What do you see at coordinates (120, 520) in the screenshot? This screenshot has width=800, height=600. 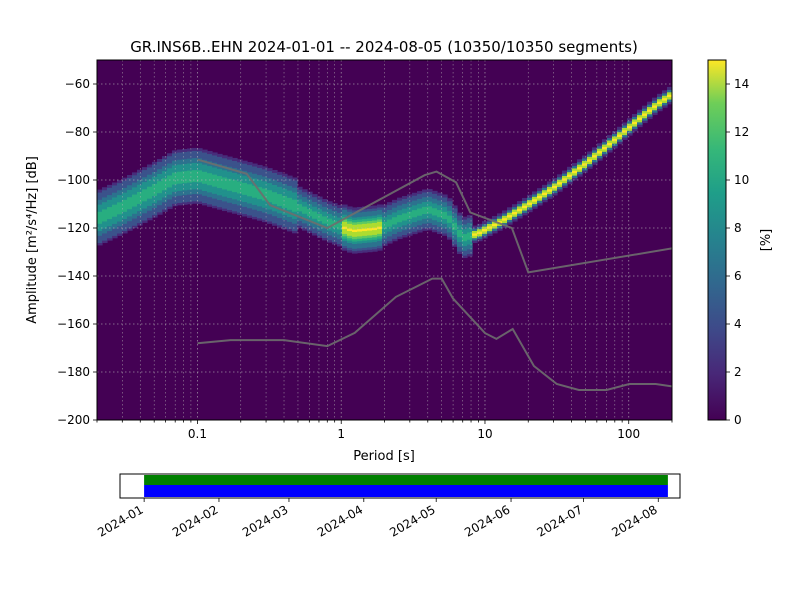 I see `date-tick-label: 2024-01` at bounding box center [120, 520].